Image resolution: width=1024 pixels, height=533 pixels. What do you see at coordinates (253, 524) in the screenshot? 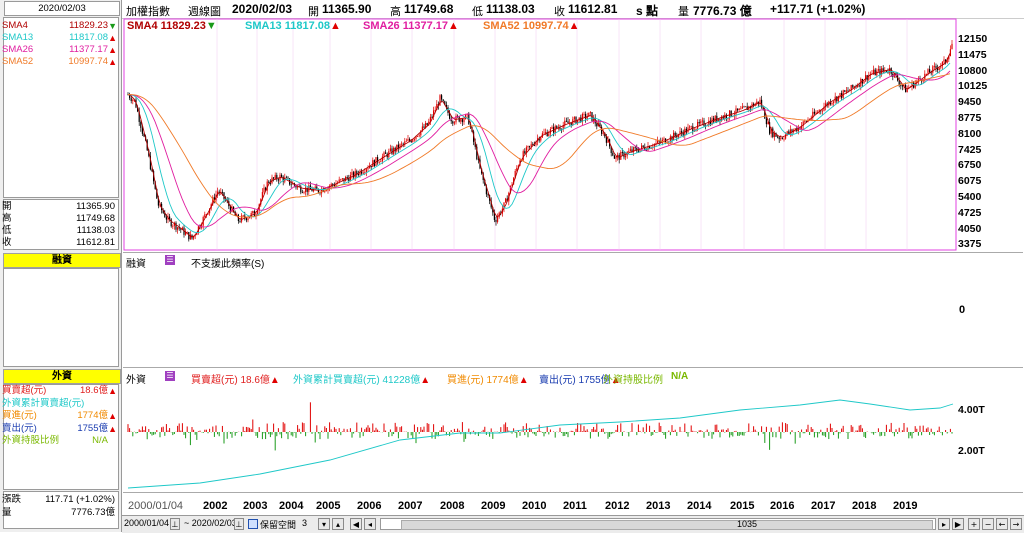
I see `keep-space-icon` at bounding box center [253, 524].